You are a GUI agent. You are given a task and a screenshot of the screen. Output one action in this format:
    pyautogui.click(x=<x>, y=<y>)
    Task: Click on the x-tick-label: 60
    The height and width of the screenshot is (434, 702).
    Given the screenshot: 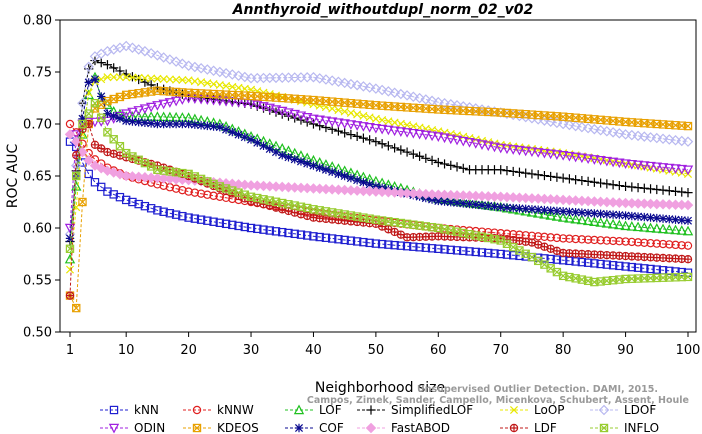 What is the action you would take?
    pyautogui.click(x=438, y=350)
    